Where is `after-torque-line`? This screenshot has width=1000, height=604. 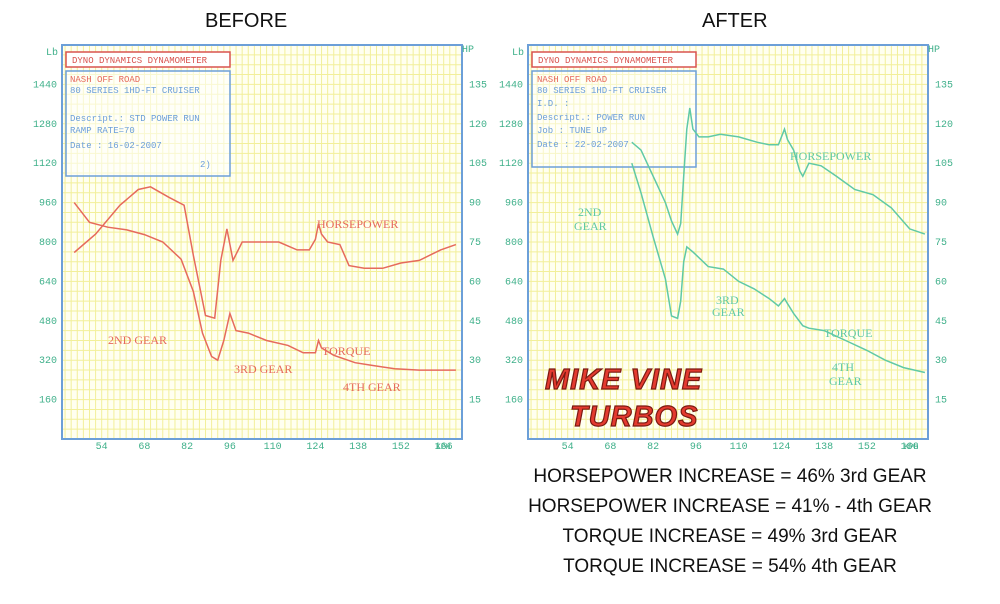
after-torque-line is located at coordinates (778, 268).